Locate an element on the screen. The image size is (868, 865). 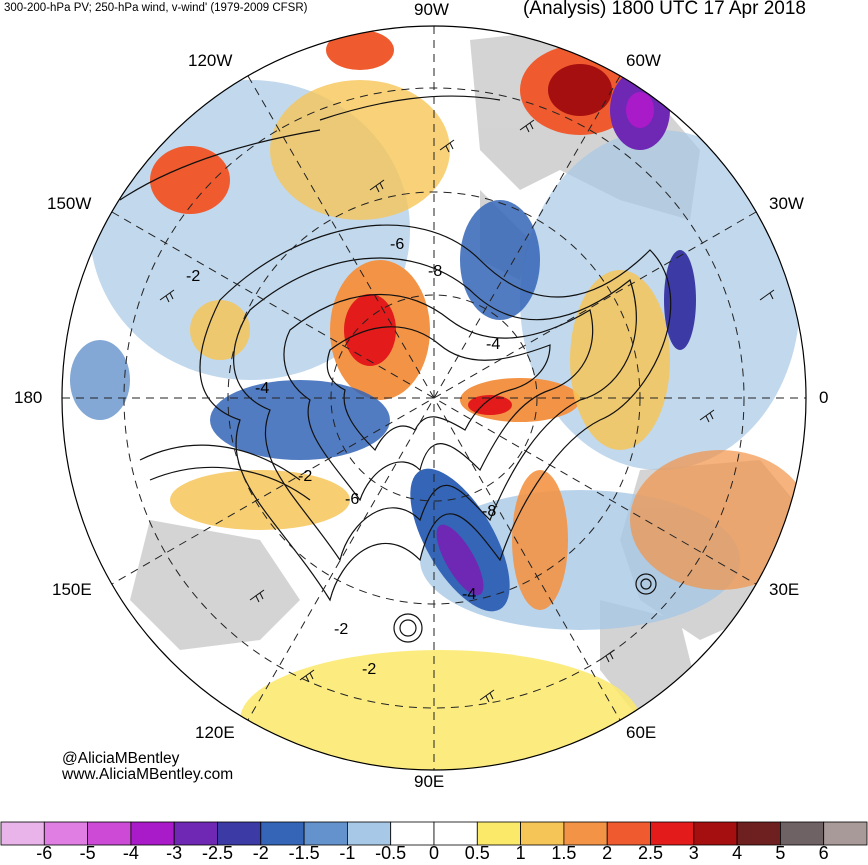
colorbar-label: -2.5 is located at coordinates (217, 853).